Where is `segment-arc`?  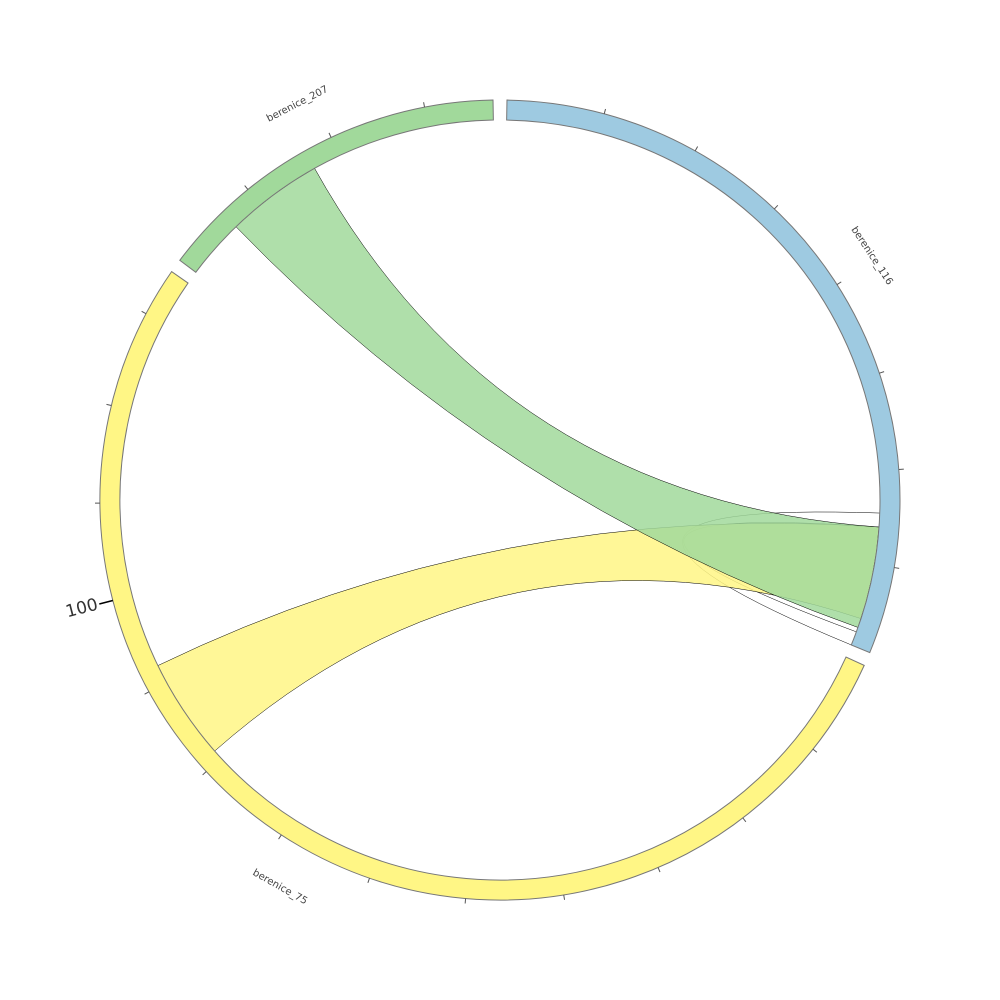 segment-arc is located at coordinates (336, 186).